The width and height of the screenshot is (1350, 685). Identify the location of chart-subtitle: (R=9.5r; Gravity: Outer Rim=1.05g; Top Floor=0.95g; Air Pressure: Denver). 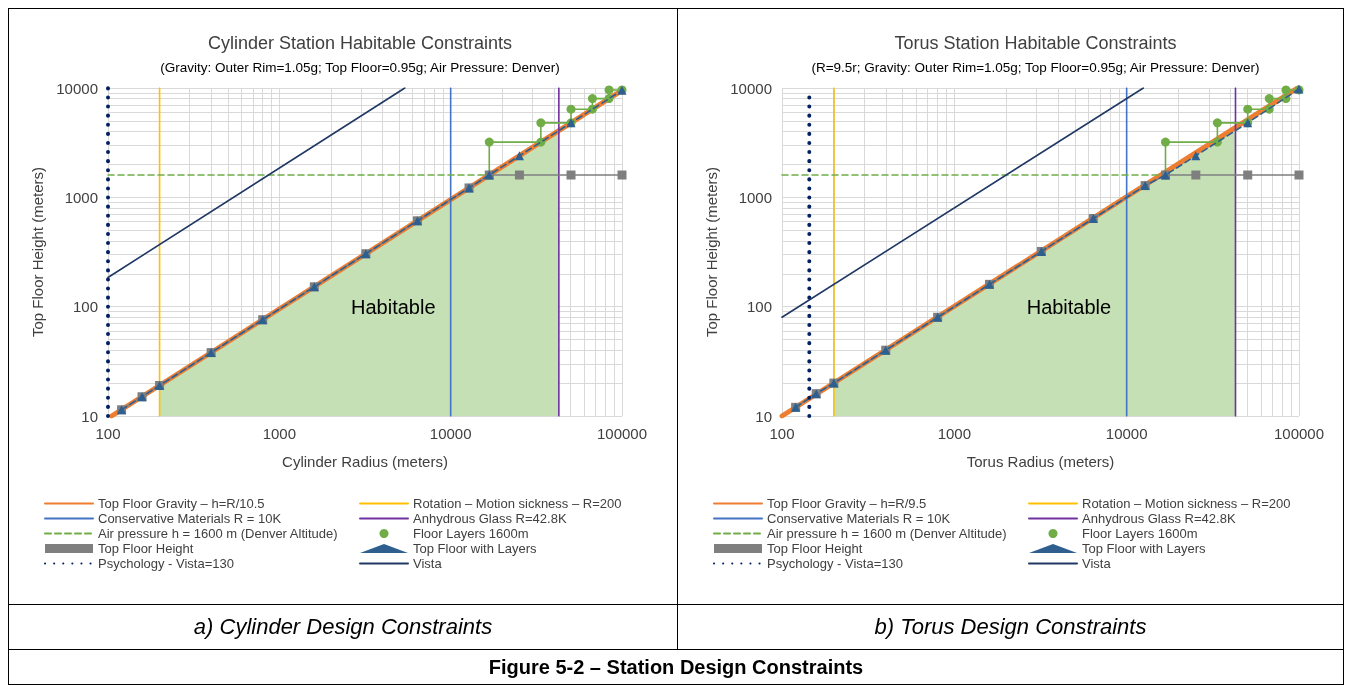
(1035, 67).